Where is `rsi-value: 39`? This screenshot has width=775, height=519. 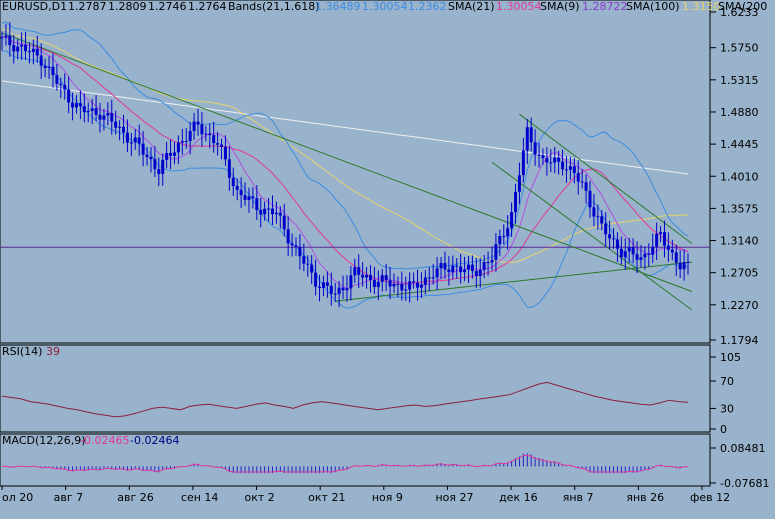
rsi-value: 39 is located at coordinates (53, 351).